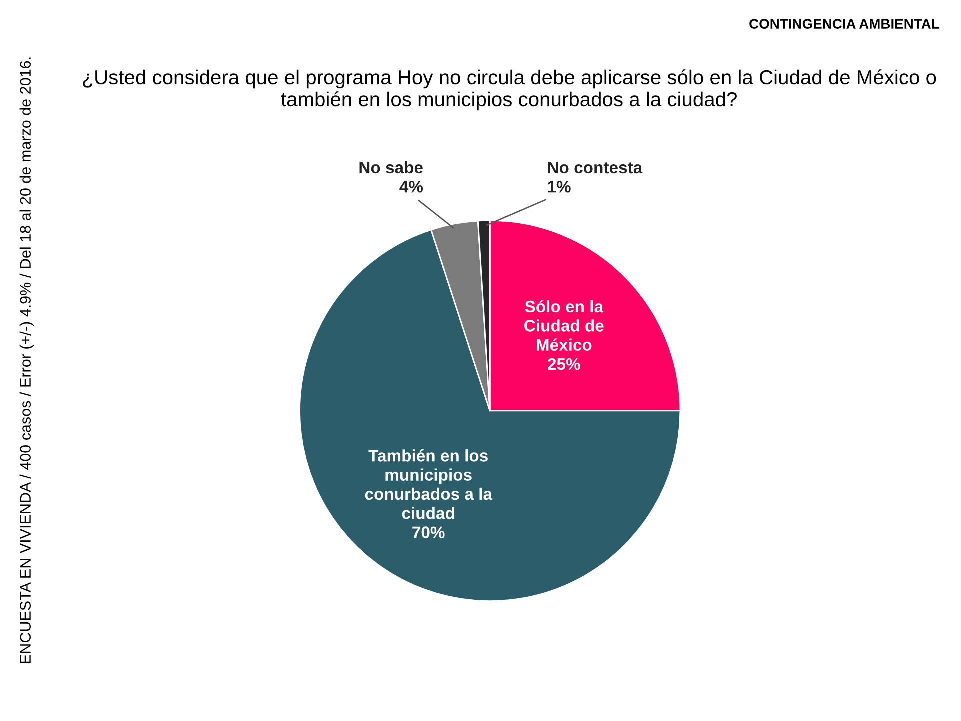 This screenshot has height=721, width=961. What do you see at coordinates (564, 325) in the screenshot?
I see `slice-label: Sólo en la Ciudad de México` at bounding box center [564, 325].